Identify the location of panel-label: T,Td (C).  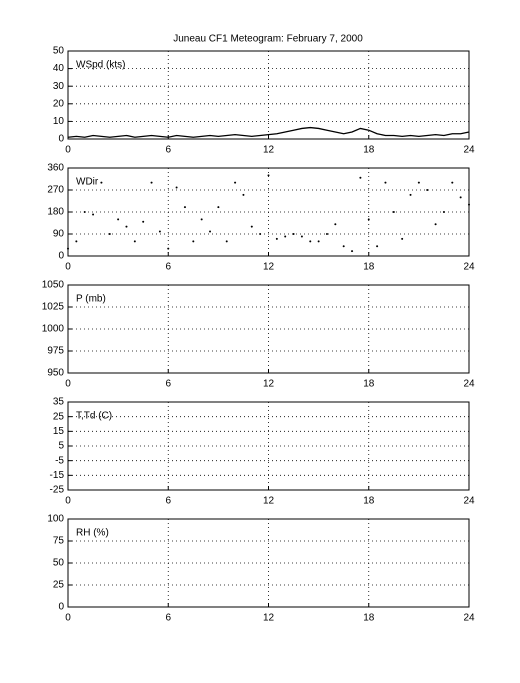
(94, 416).